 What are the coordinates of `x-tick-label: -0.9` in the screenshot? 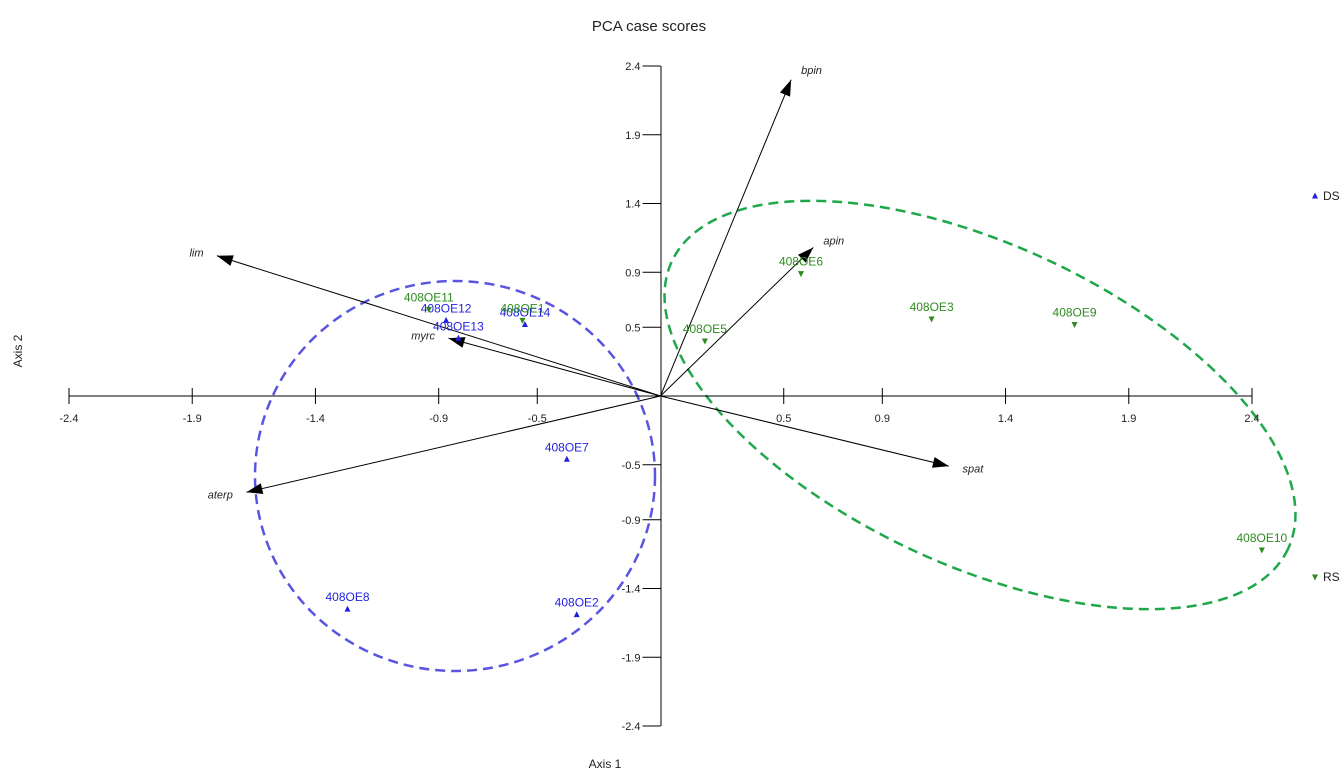 It's located at (438, 419).